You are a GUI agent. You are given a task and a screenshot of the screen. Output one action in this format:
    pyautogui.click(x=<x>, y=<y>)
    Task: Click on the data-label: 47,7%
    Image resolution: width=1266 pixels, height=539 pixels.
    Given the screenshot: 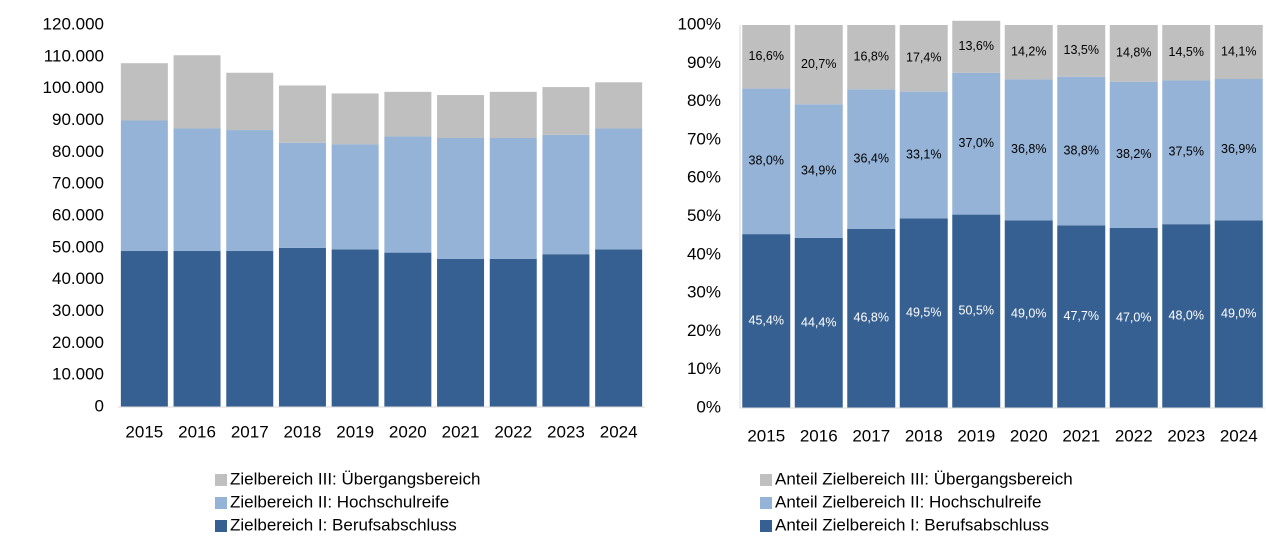 What is the action you would take?
    pyautogui.click(x=1081, y=316)
    